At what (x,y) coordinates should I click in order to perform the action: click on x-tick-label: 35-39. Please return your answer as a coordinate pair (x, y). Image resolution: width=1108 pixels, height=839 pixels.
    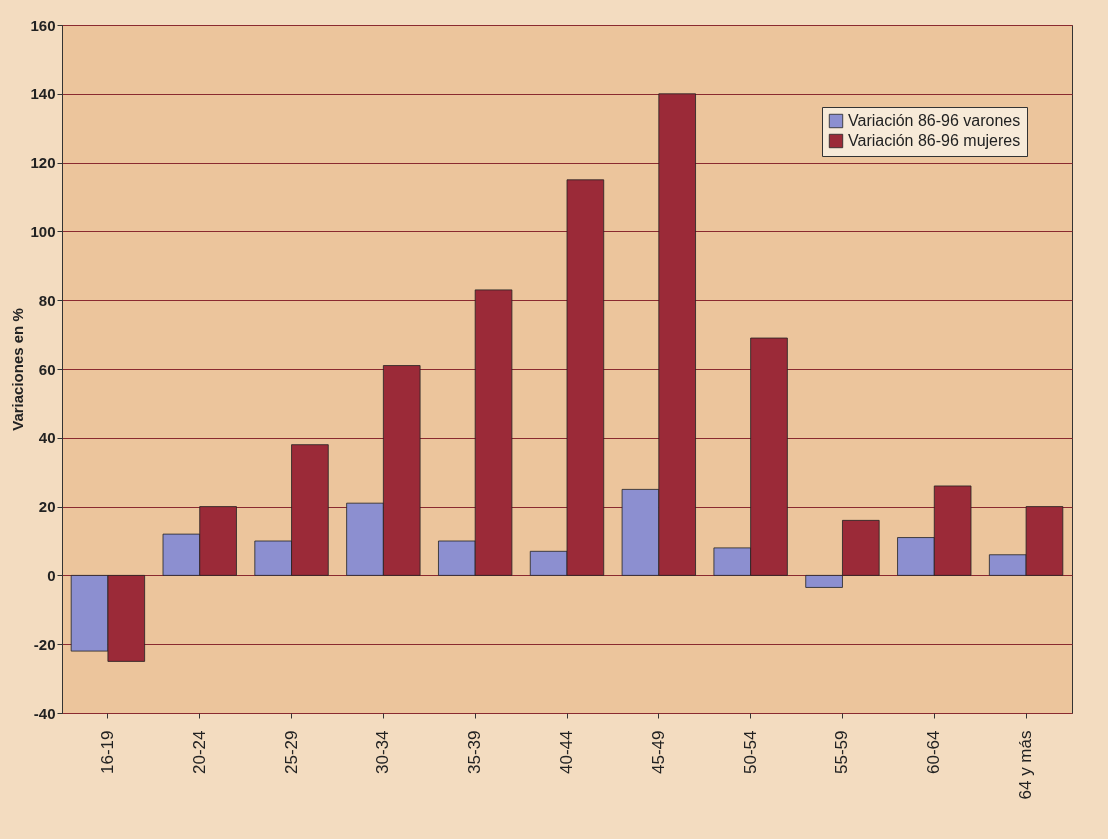
    Looking at the image, I should click on (475, 752).